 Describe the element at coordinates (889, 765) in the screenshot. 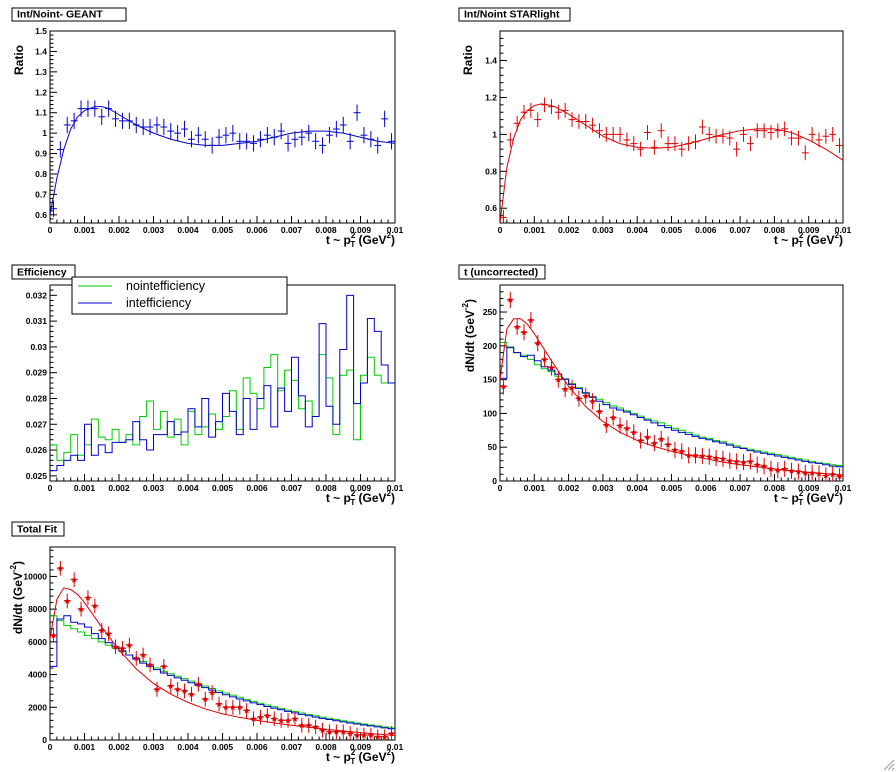

I see `resize-grip-icon` at that location.